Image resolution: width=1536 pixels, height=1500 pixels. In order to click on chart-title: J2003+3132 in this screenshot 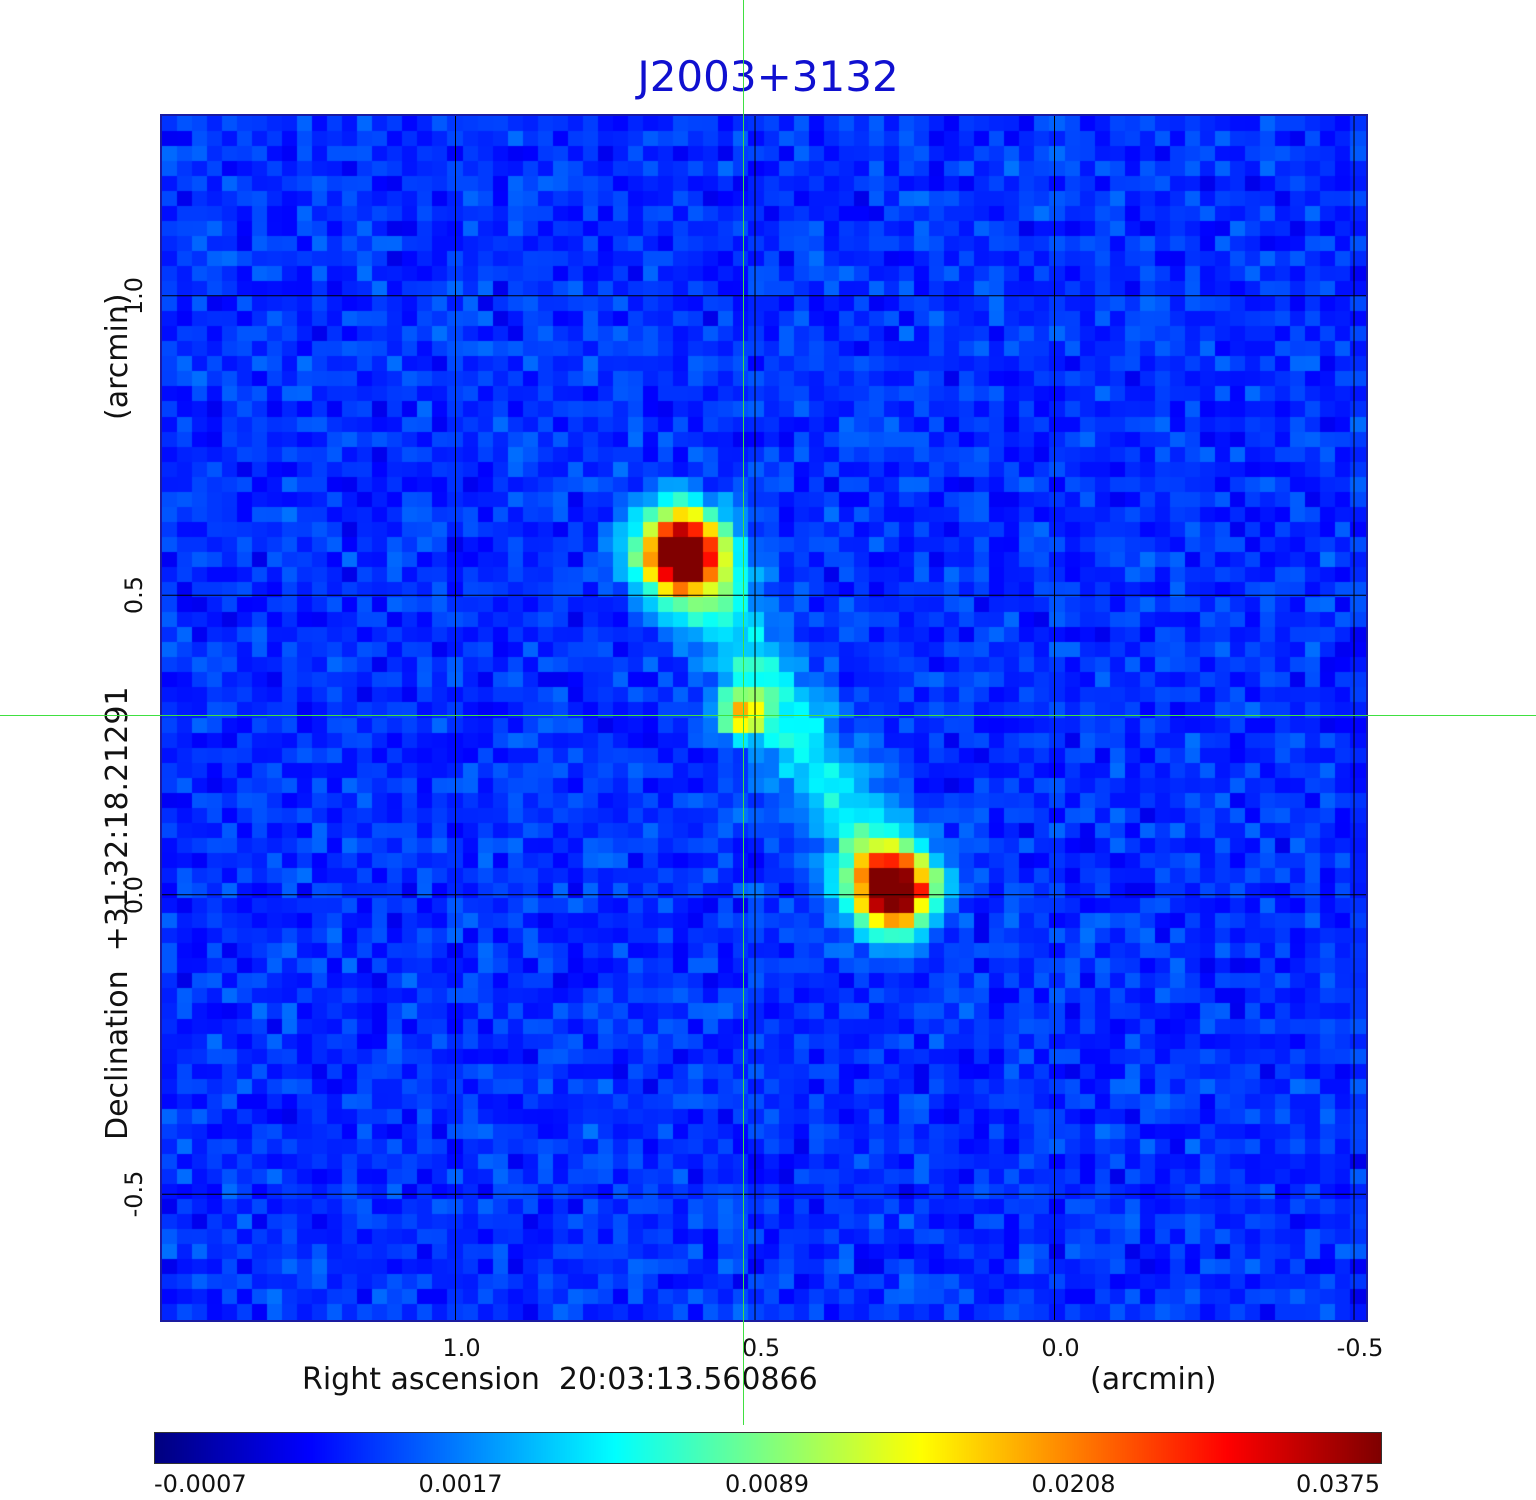, I will do `click(768, 76)`.